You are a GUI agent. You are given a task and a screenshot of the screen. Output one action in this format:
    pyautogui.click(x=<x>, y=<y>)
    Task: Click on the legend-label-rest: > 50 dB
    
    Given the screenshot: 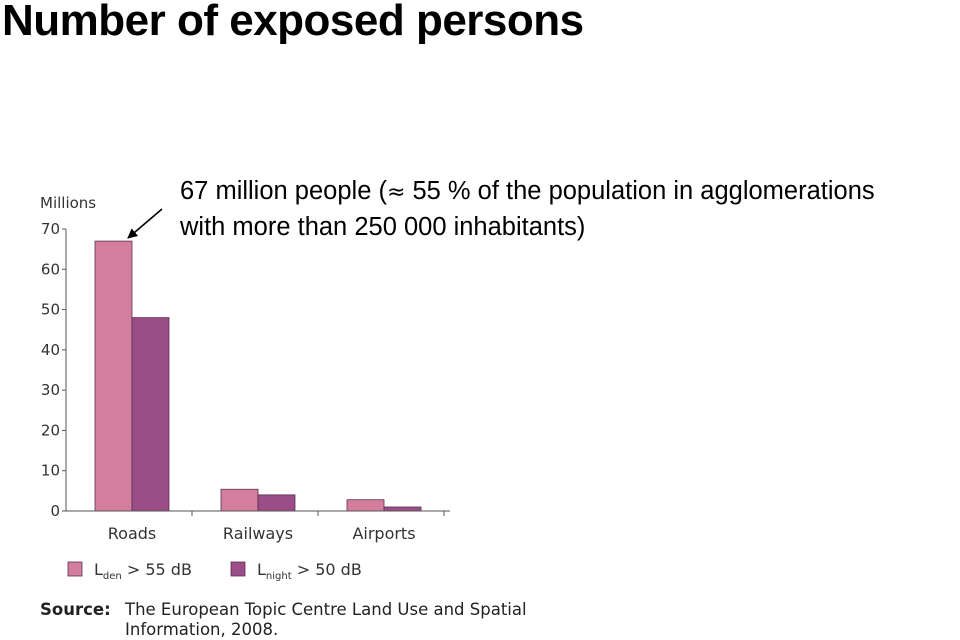 What is the action you would take?
    pyautogui.click(x=327, y=569)
    